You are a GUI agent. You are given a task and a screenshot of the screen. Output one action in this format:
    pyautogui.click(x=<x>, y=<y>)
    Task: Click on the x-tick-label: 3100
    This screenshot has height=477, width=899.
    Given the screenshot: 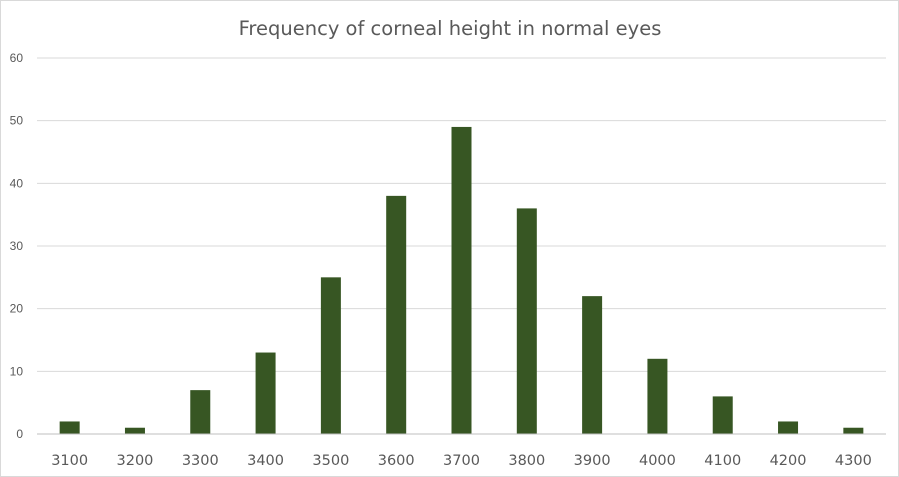 What is the action you would take?
    pyautogui.click(x=69, y=461)
    